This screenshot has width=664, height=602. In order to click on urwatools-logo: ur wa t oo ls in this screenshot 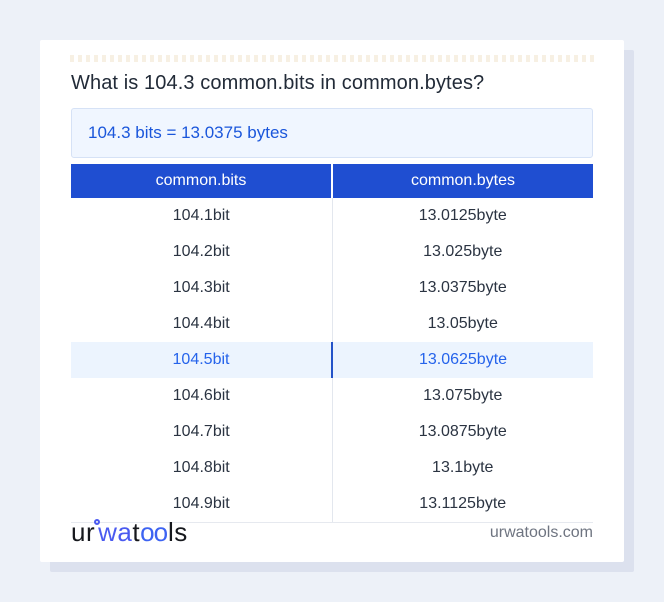, I will do `click(129, 532)`.